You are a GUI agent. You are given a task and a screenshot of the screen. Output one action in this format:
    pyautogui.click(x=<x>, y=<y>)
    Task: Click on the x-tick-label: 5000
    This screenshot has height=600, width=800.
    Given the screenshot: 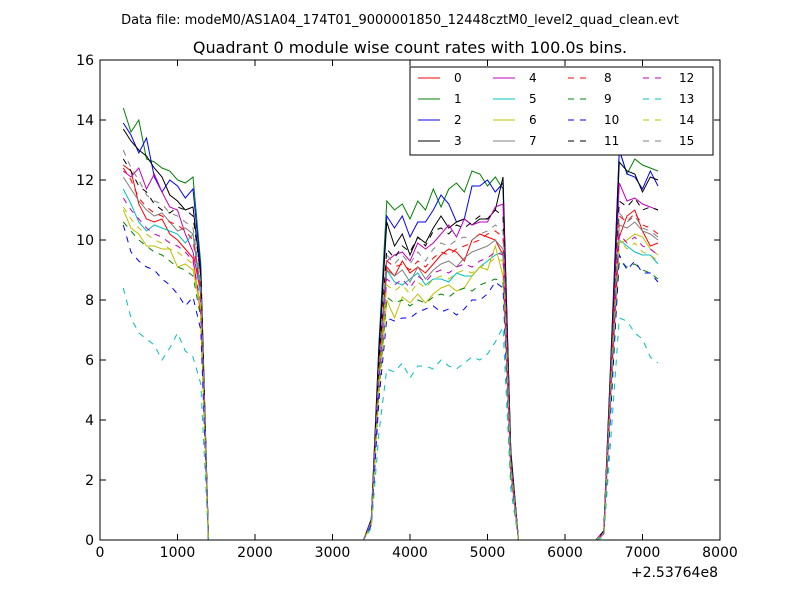 What is the action you would take?
    pyautogui.click(x=488, y=553)
    